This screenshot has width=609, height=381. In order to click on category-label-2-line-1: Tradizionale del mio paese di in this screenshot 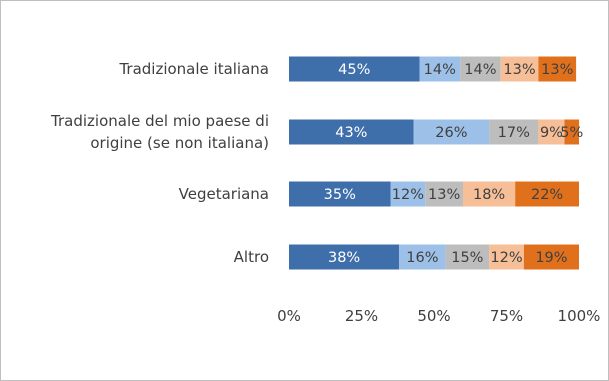, I will do `click(159, 121)`.